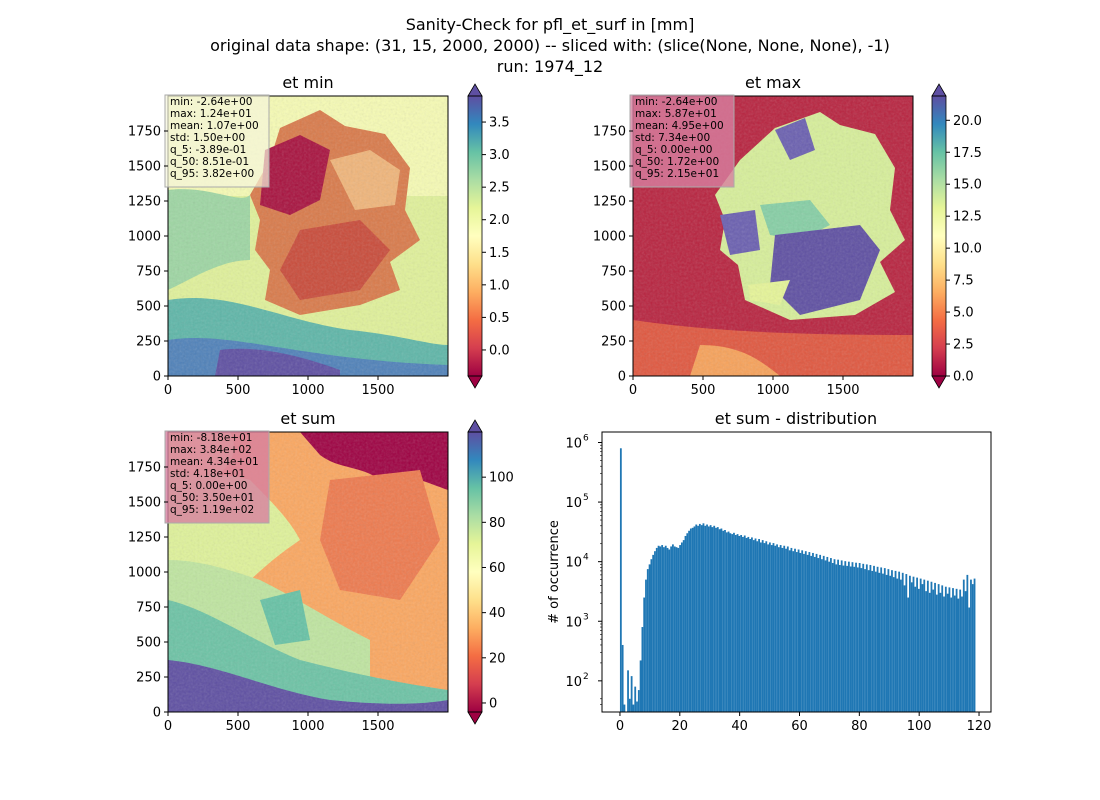  What do you see at coordinates (796, 572) in the screenshot?
I see `axes-frame` at bounding box center [796, 572].